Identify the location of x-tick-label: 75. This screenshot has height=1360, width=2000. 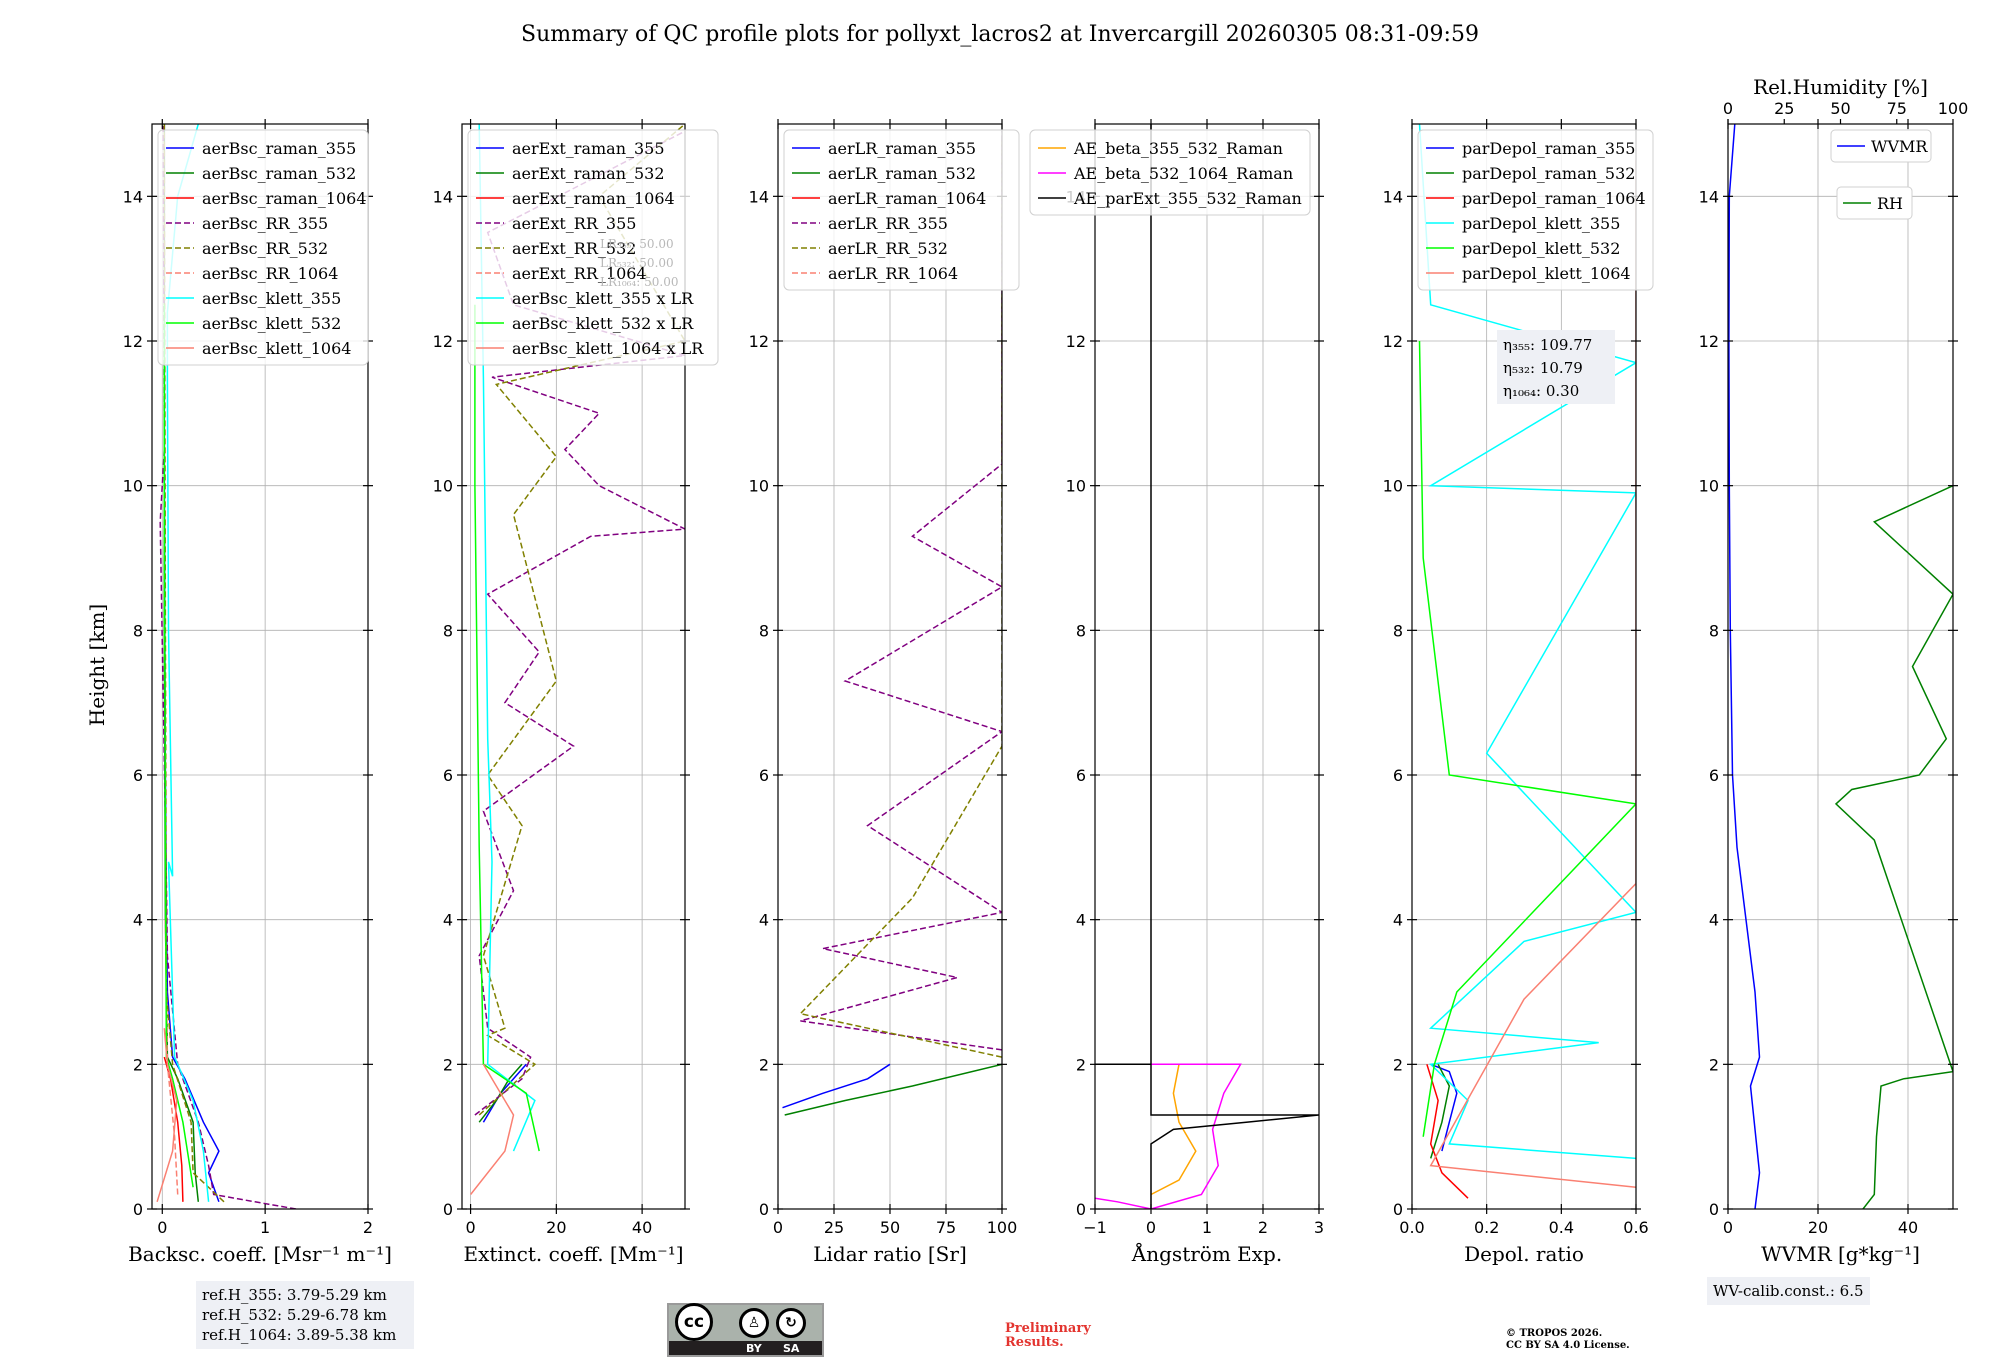
(946, 1227).